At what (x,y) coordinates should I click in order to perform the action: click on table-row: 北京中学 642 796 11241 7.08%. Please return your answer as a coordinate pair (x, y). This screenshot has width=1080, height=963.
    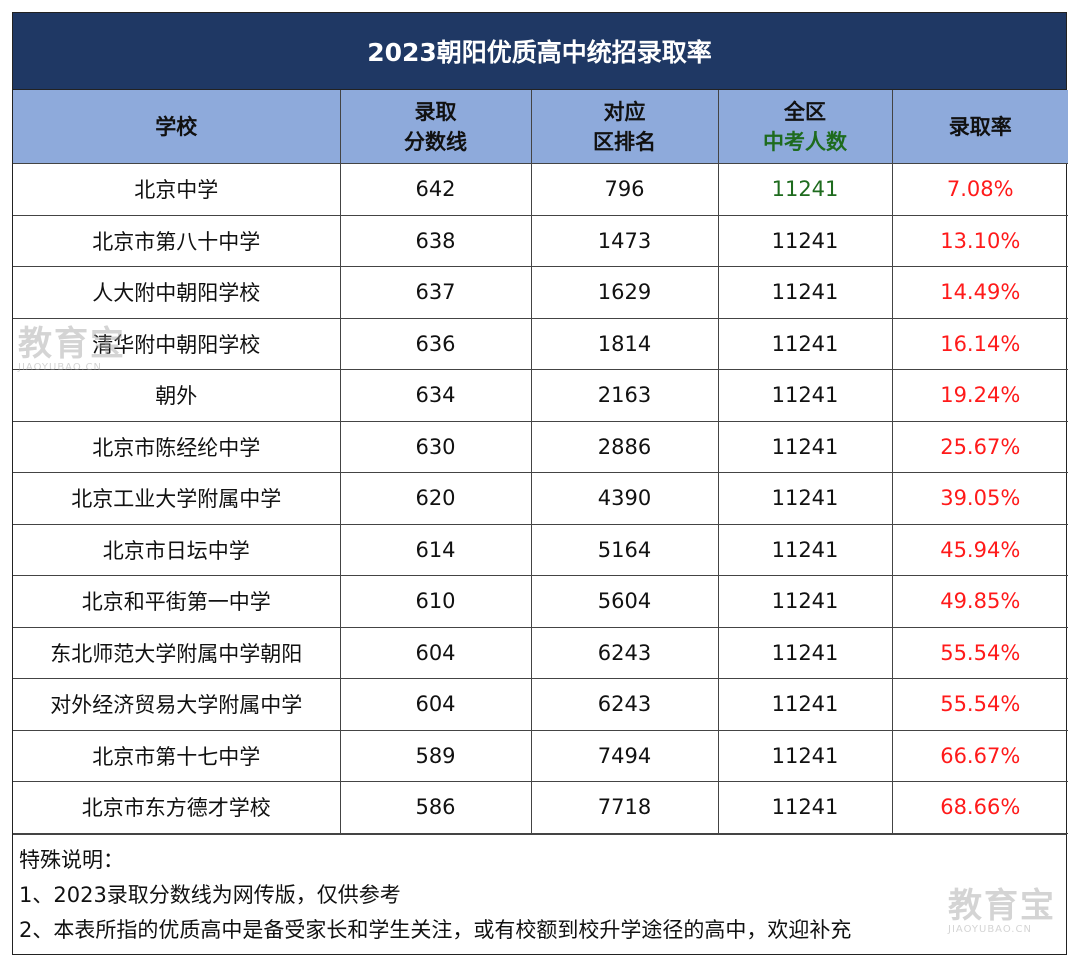
    Looking at the image, I should click on (540, 189).